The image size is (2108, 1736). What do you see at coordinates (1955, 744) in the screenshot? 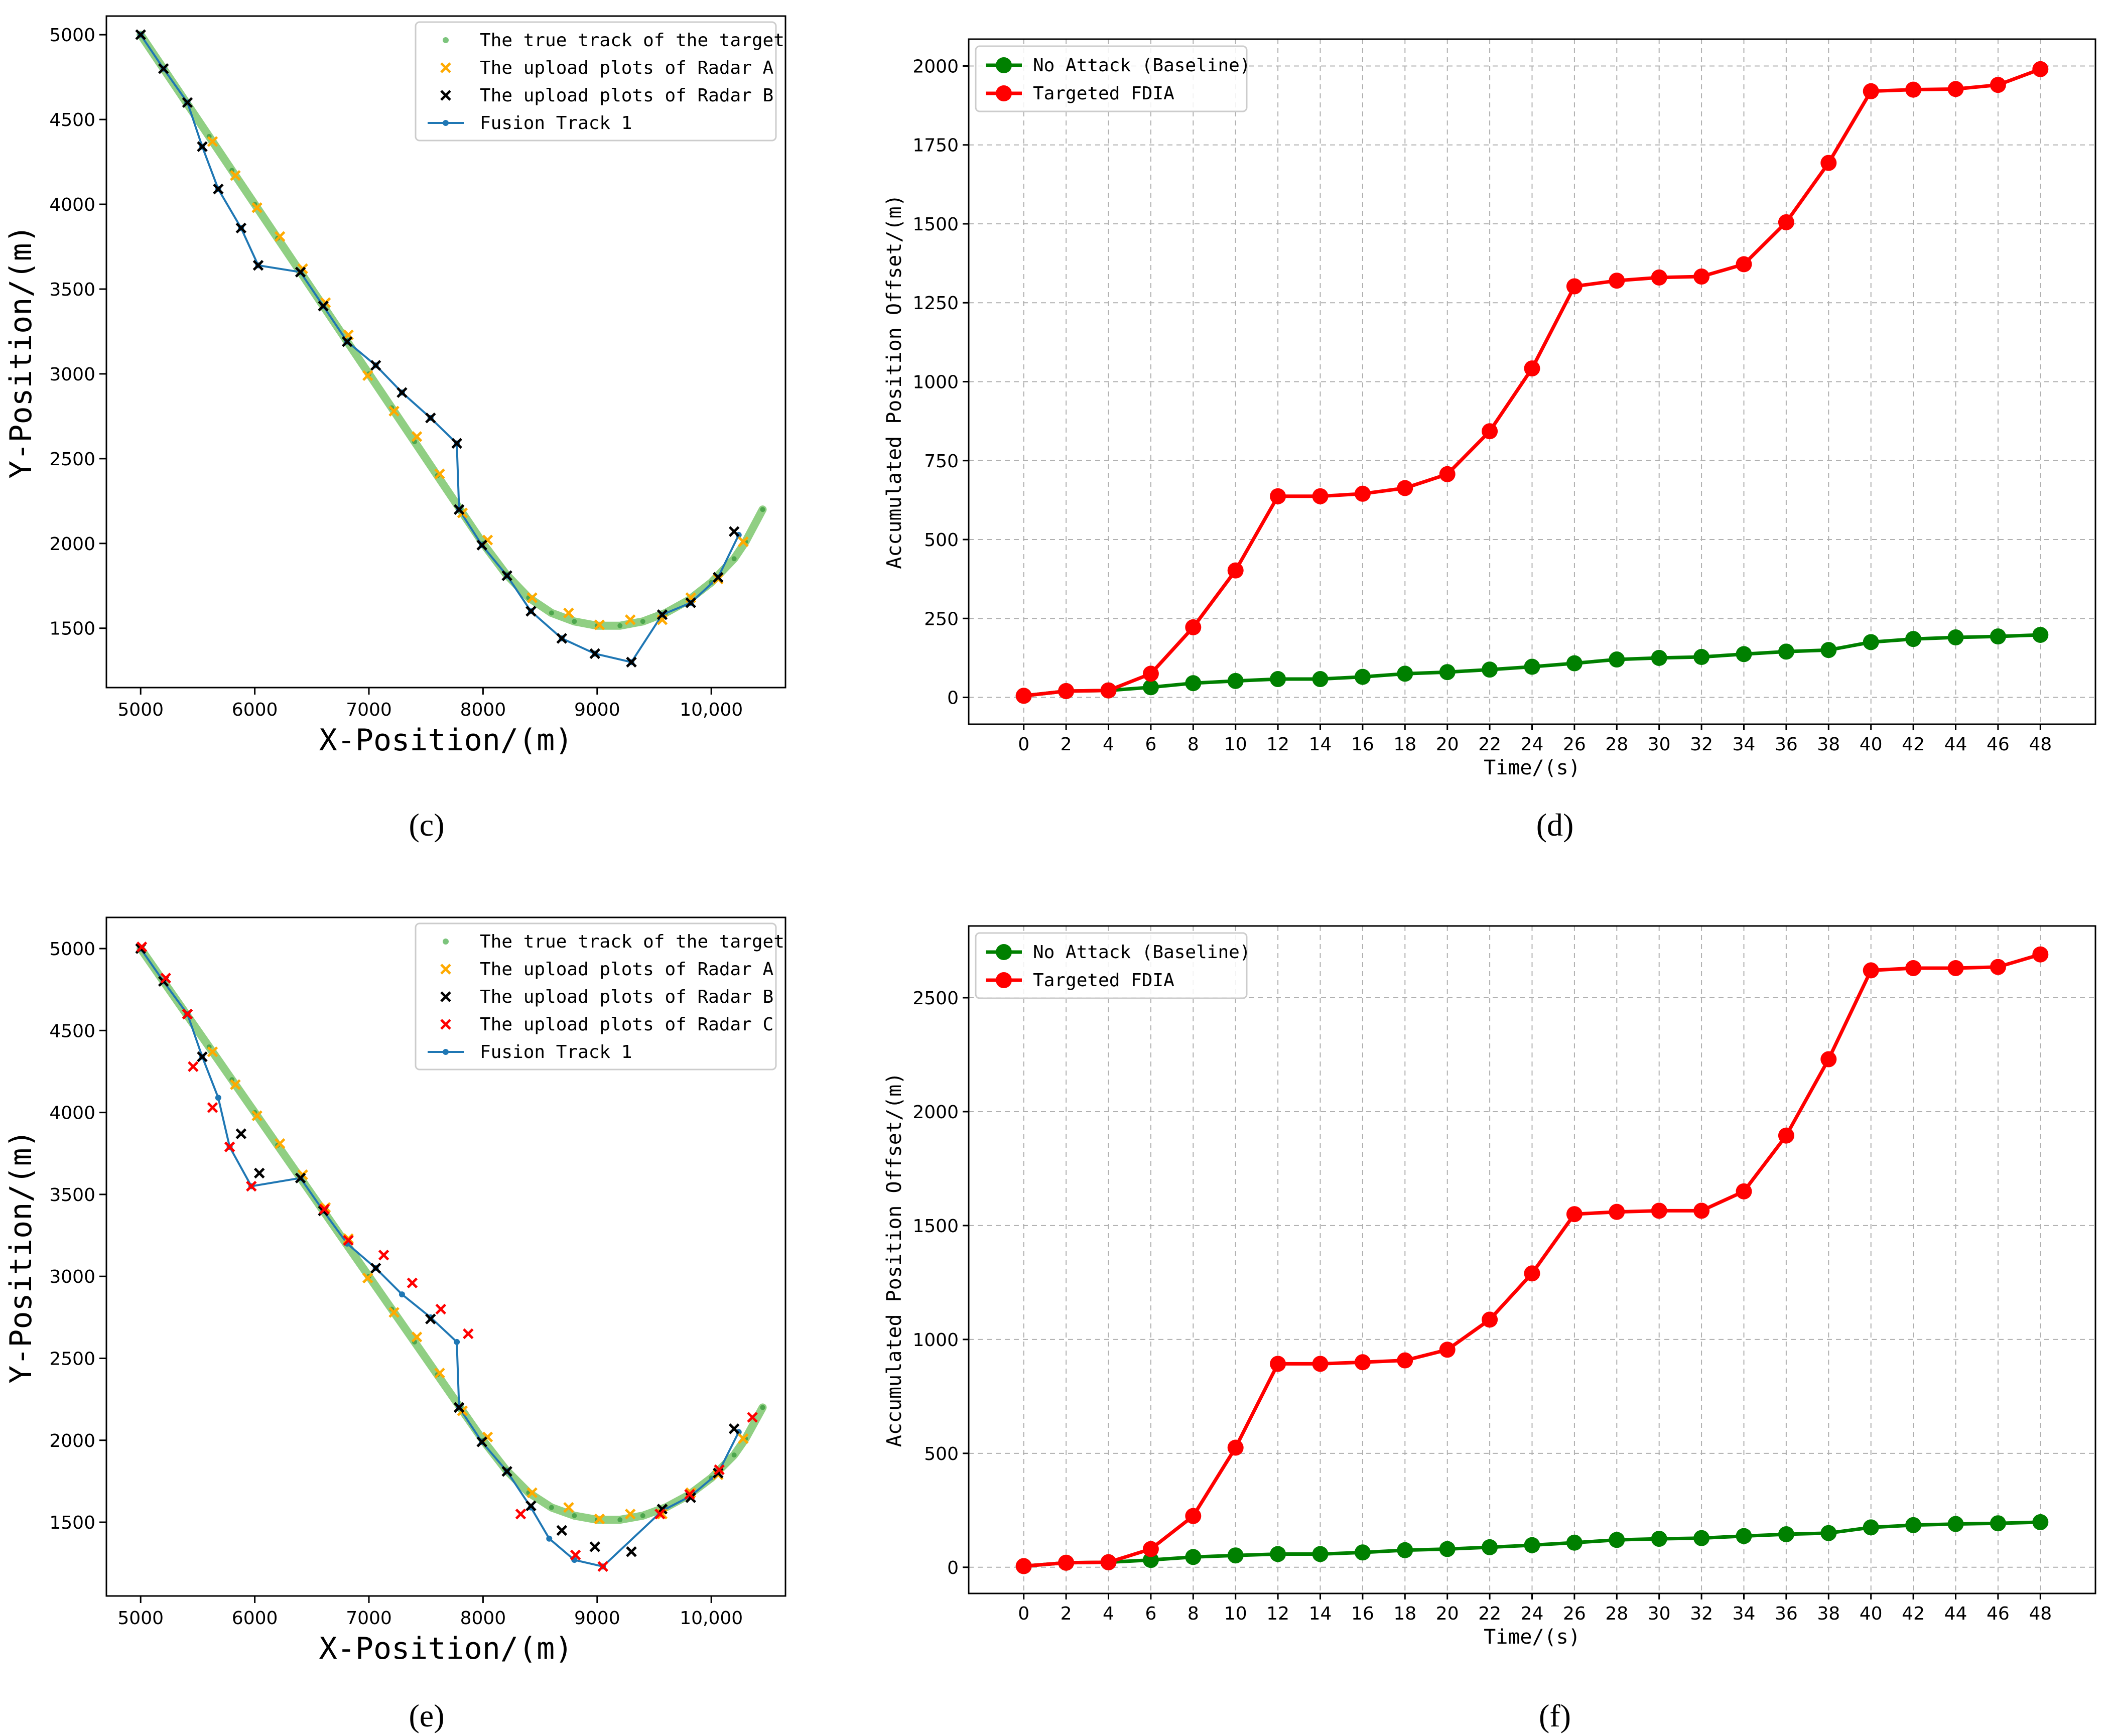
I see `x-tick-label: 44` at bounding box center [1955, 744].